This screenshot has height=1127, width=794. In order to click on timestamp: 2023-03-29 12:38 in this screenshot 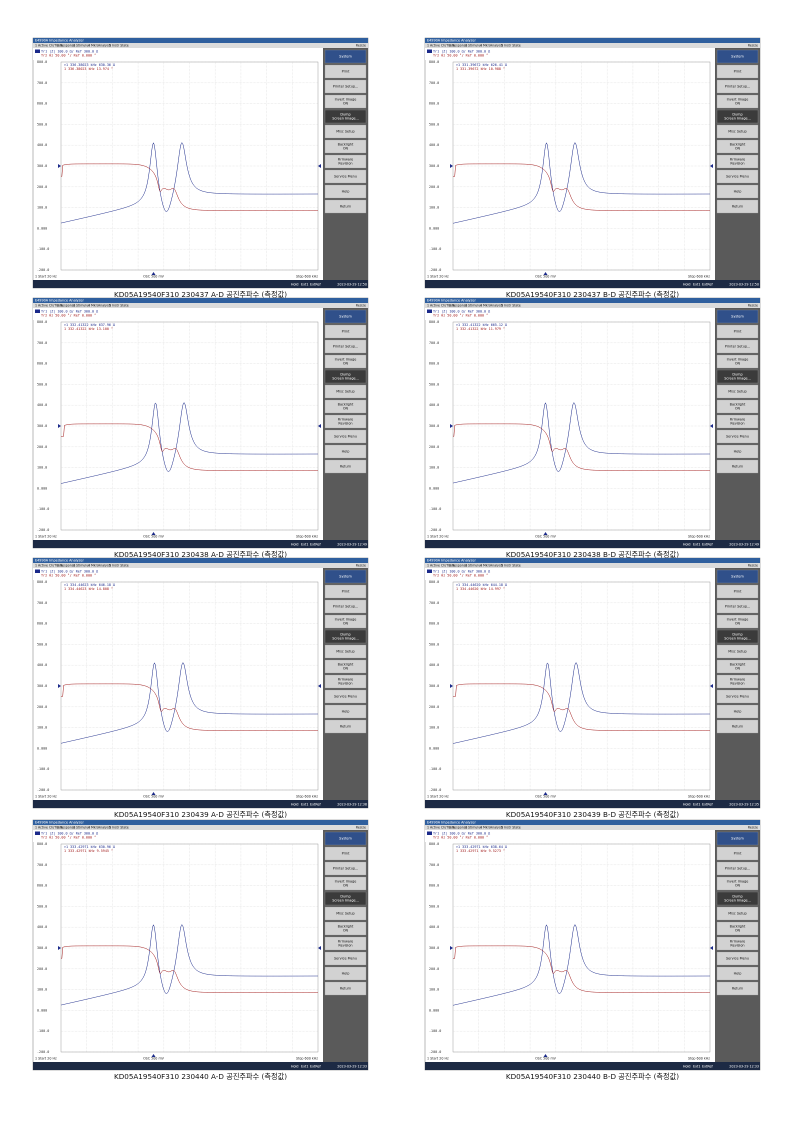, I will do `click(352, 804)`.